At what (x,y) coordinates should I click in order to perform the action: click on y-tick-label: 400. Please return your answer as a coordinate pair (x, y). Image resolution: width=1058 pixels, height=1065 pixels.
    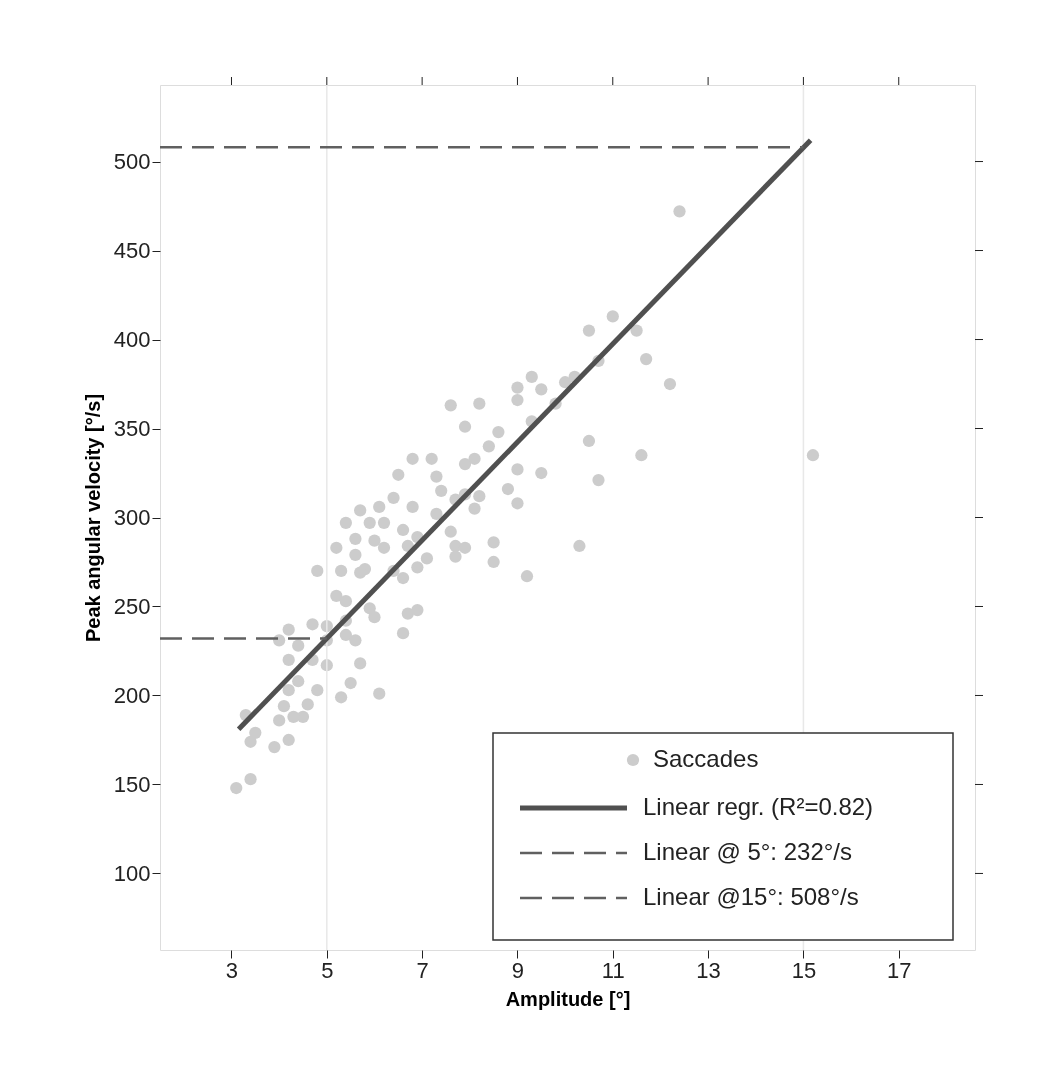
    Looking at the image, I should click on (132, 340).